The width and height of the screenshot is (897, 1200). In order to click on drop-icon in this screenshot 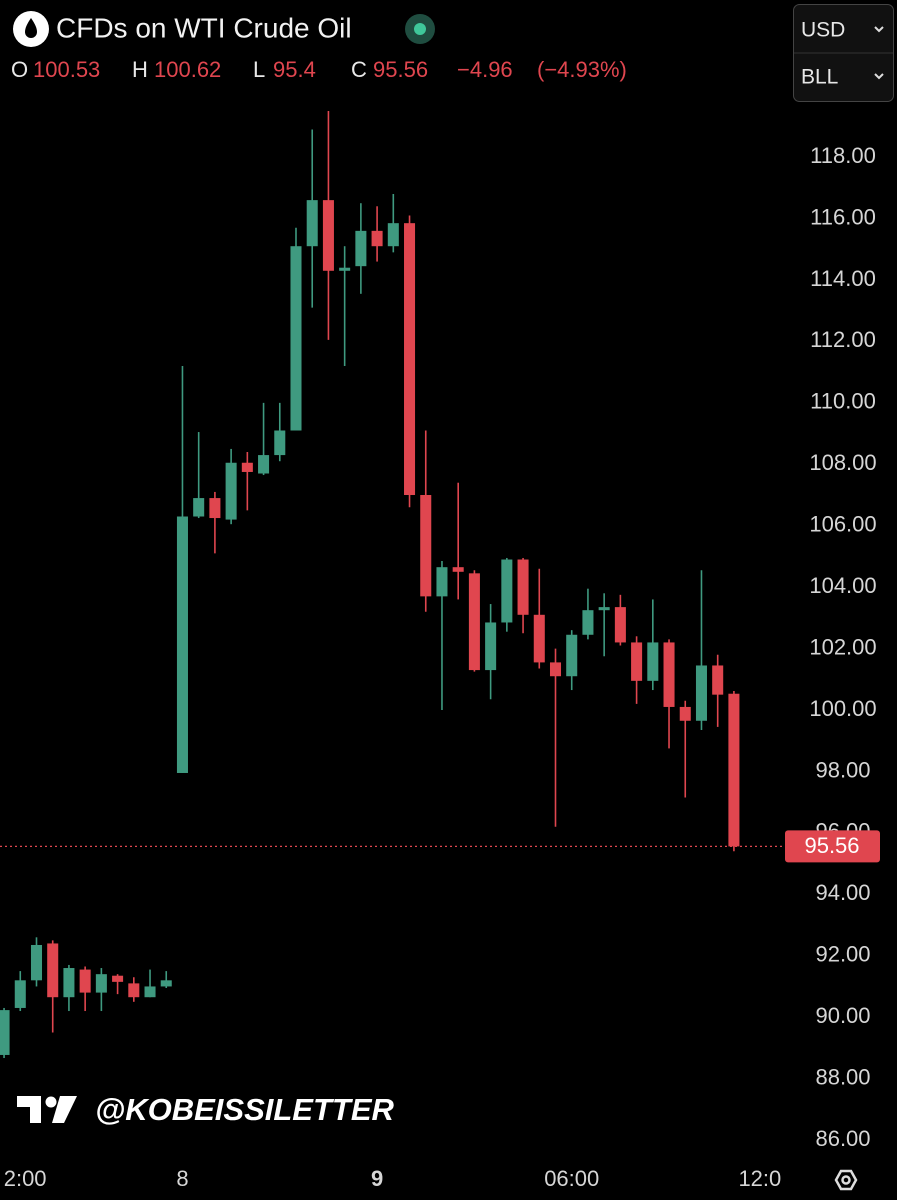, I will do `click(31, 28)`.